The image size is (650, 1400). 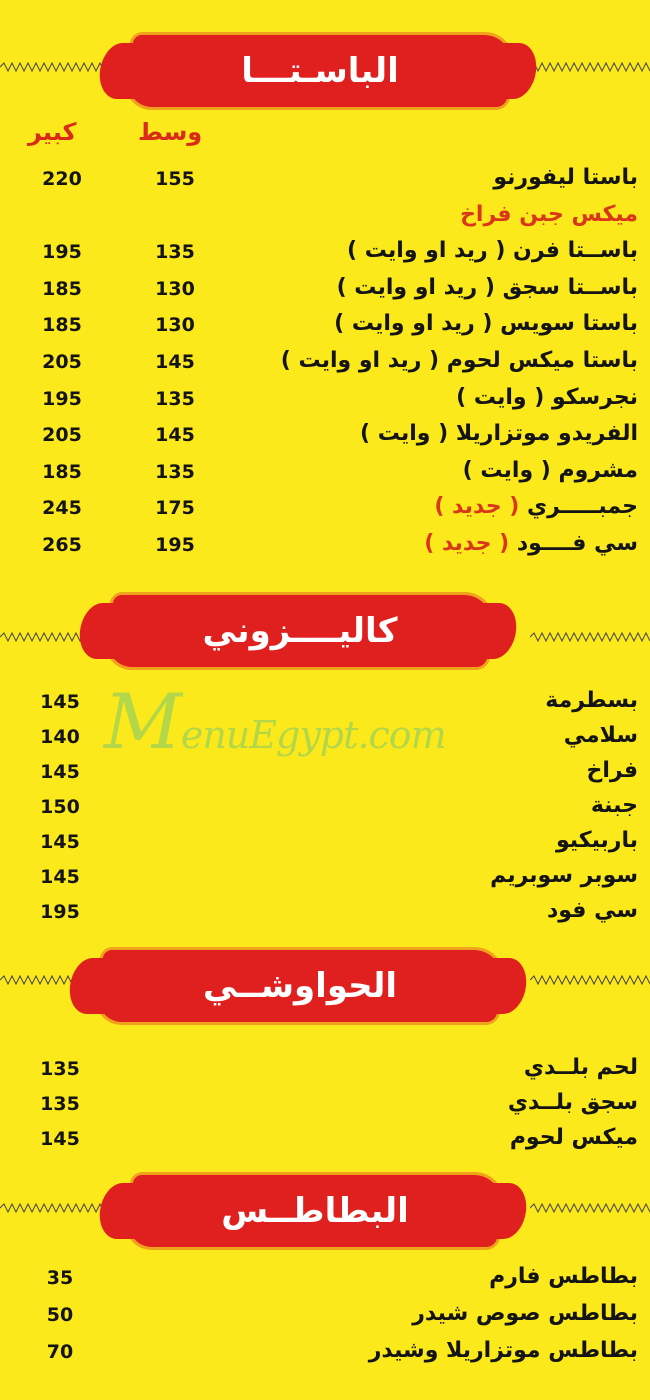 I want to click on price-medium: 175, so click(x=175, y=508).